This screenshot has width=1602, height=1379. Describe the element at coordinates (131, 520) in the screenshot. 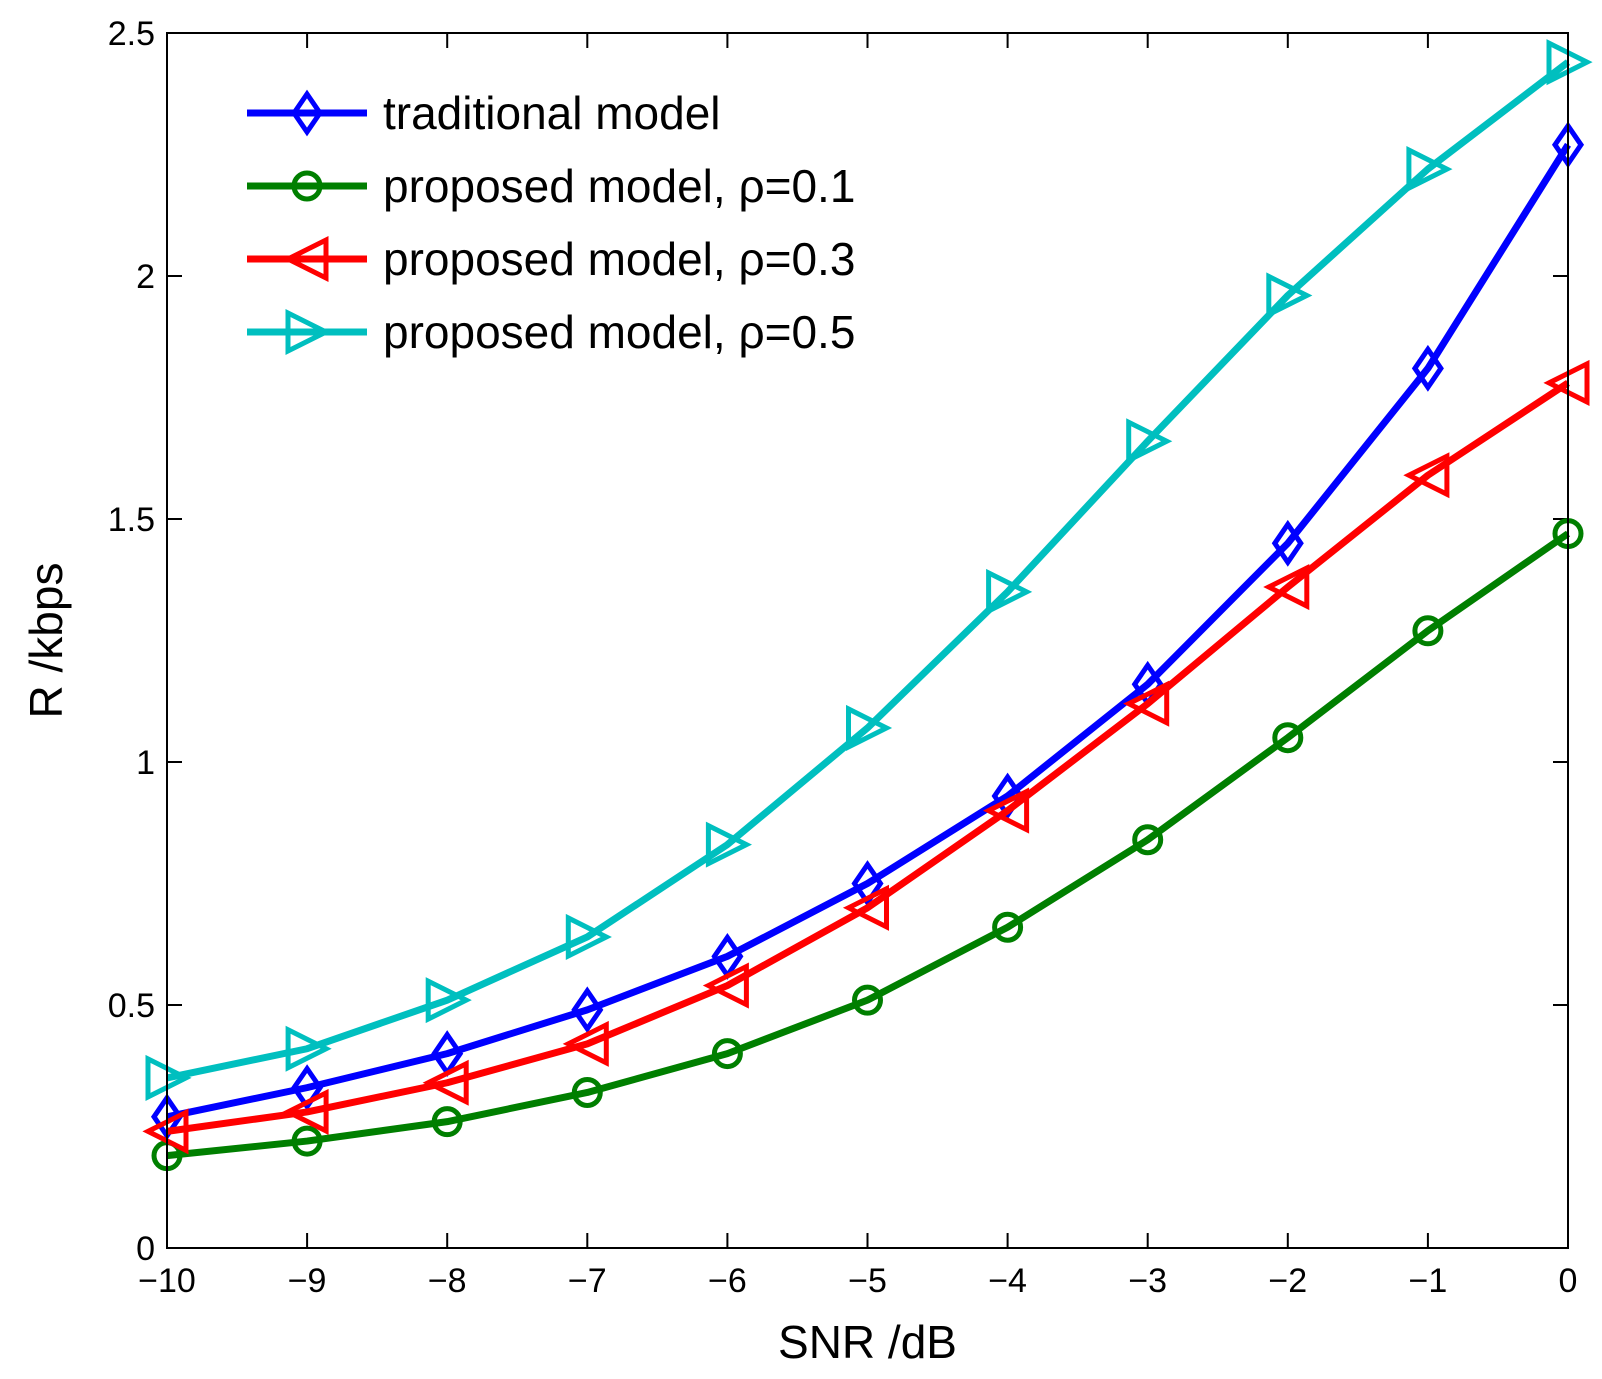

I see `y-tick-label: 1.5` at that location.